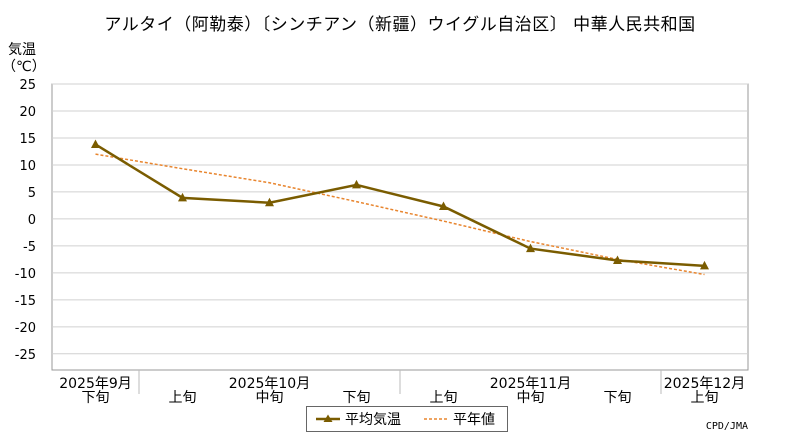 The image size is (800, 440). Describe the element at coordinates (27, 139) in the screenshot. I see `y-tick-label: 15` at that location.